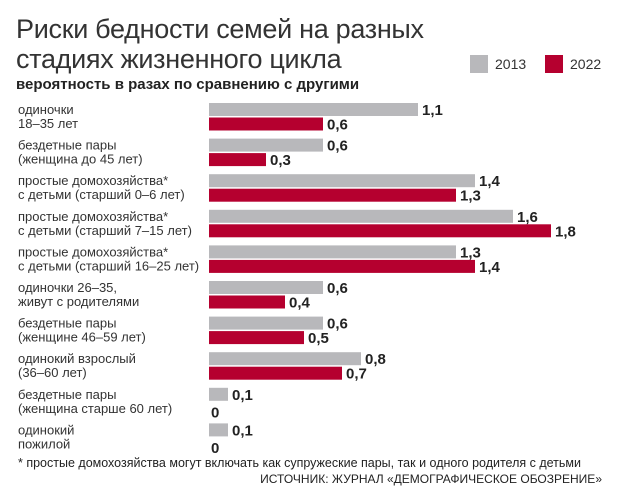 This screenshot has height=500, width=618. What do you see at coordinates (375, 359) in the screenshot?
I see `data-label-2013: 0,8` at bounding box center [375, 359].